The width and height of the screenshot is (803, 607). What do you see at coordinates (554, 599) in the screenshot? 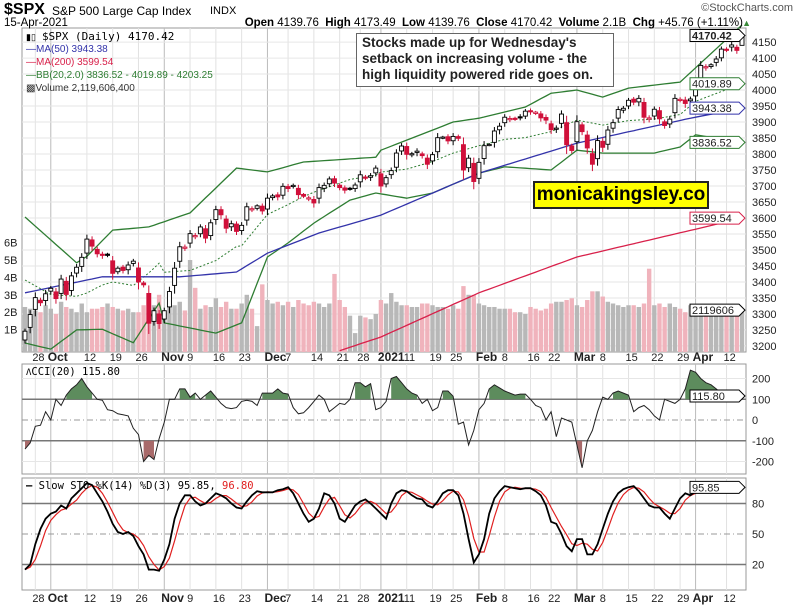
I see `x-tick-label: 22` at bounding box center [554, 599].